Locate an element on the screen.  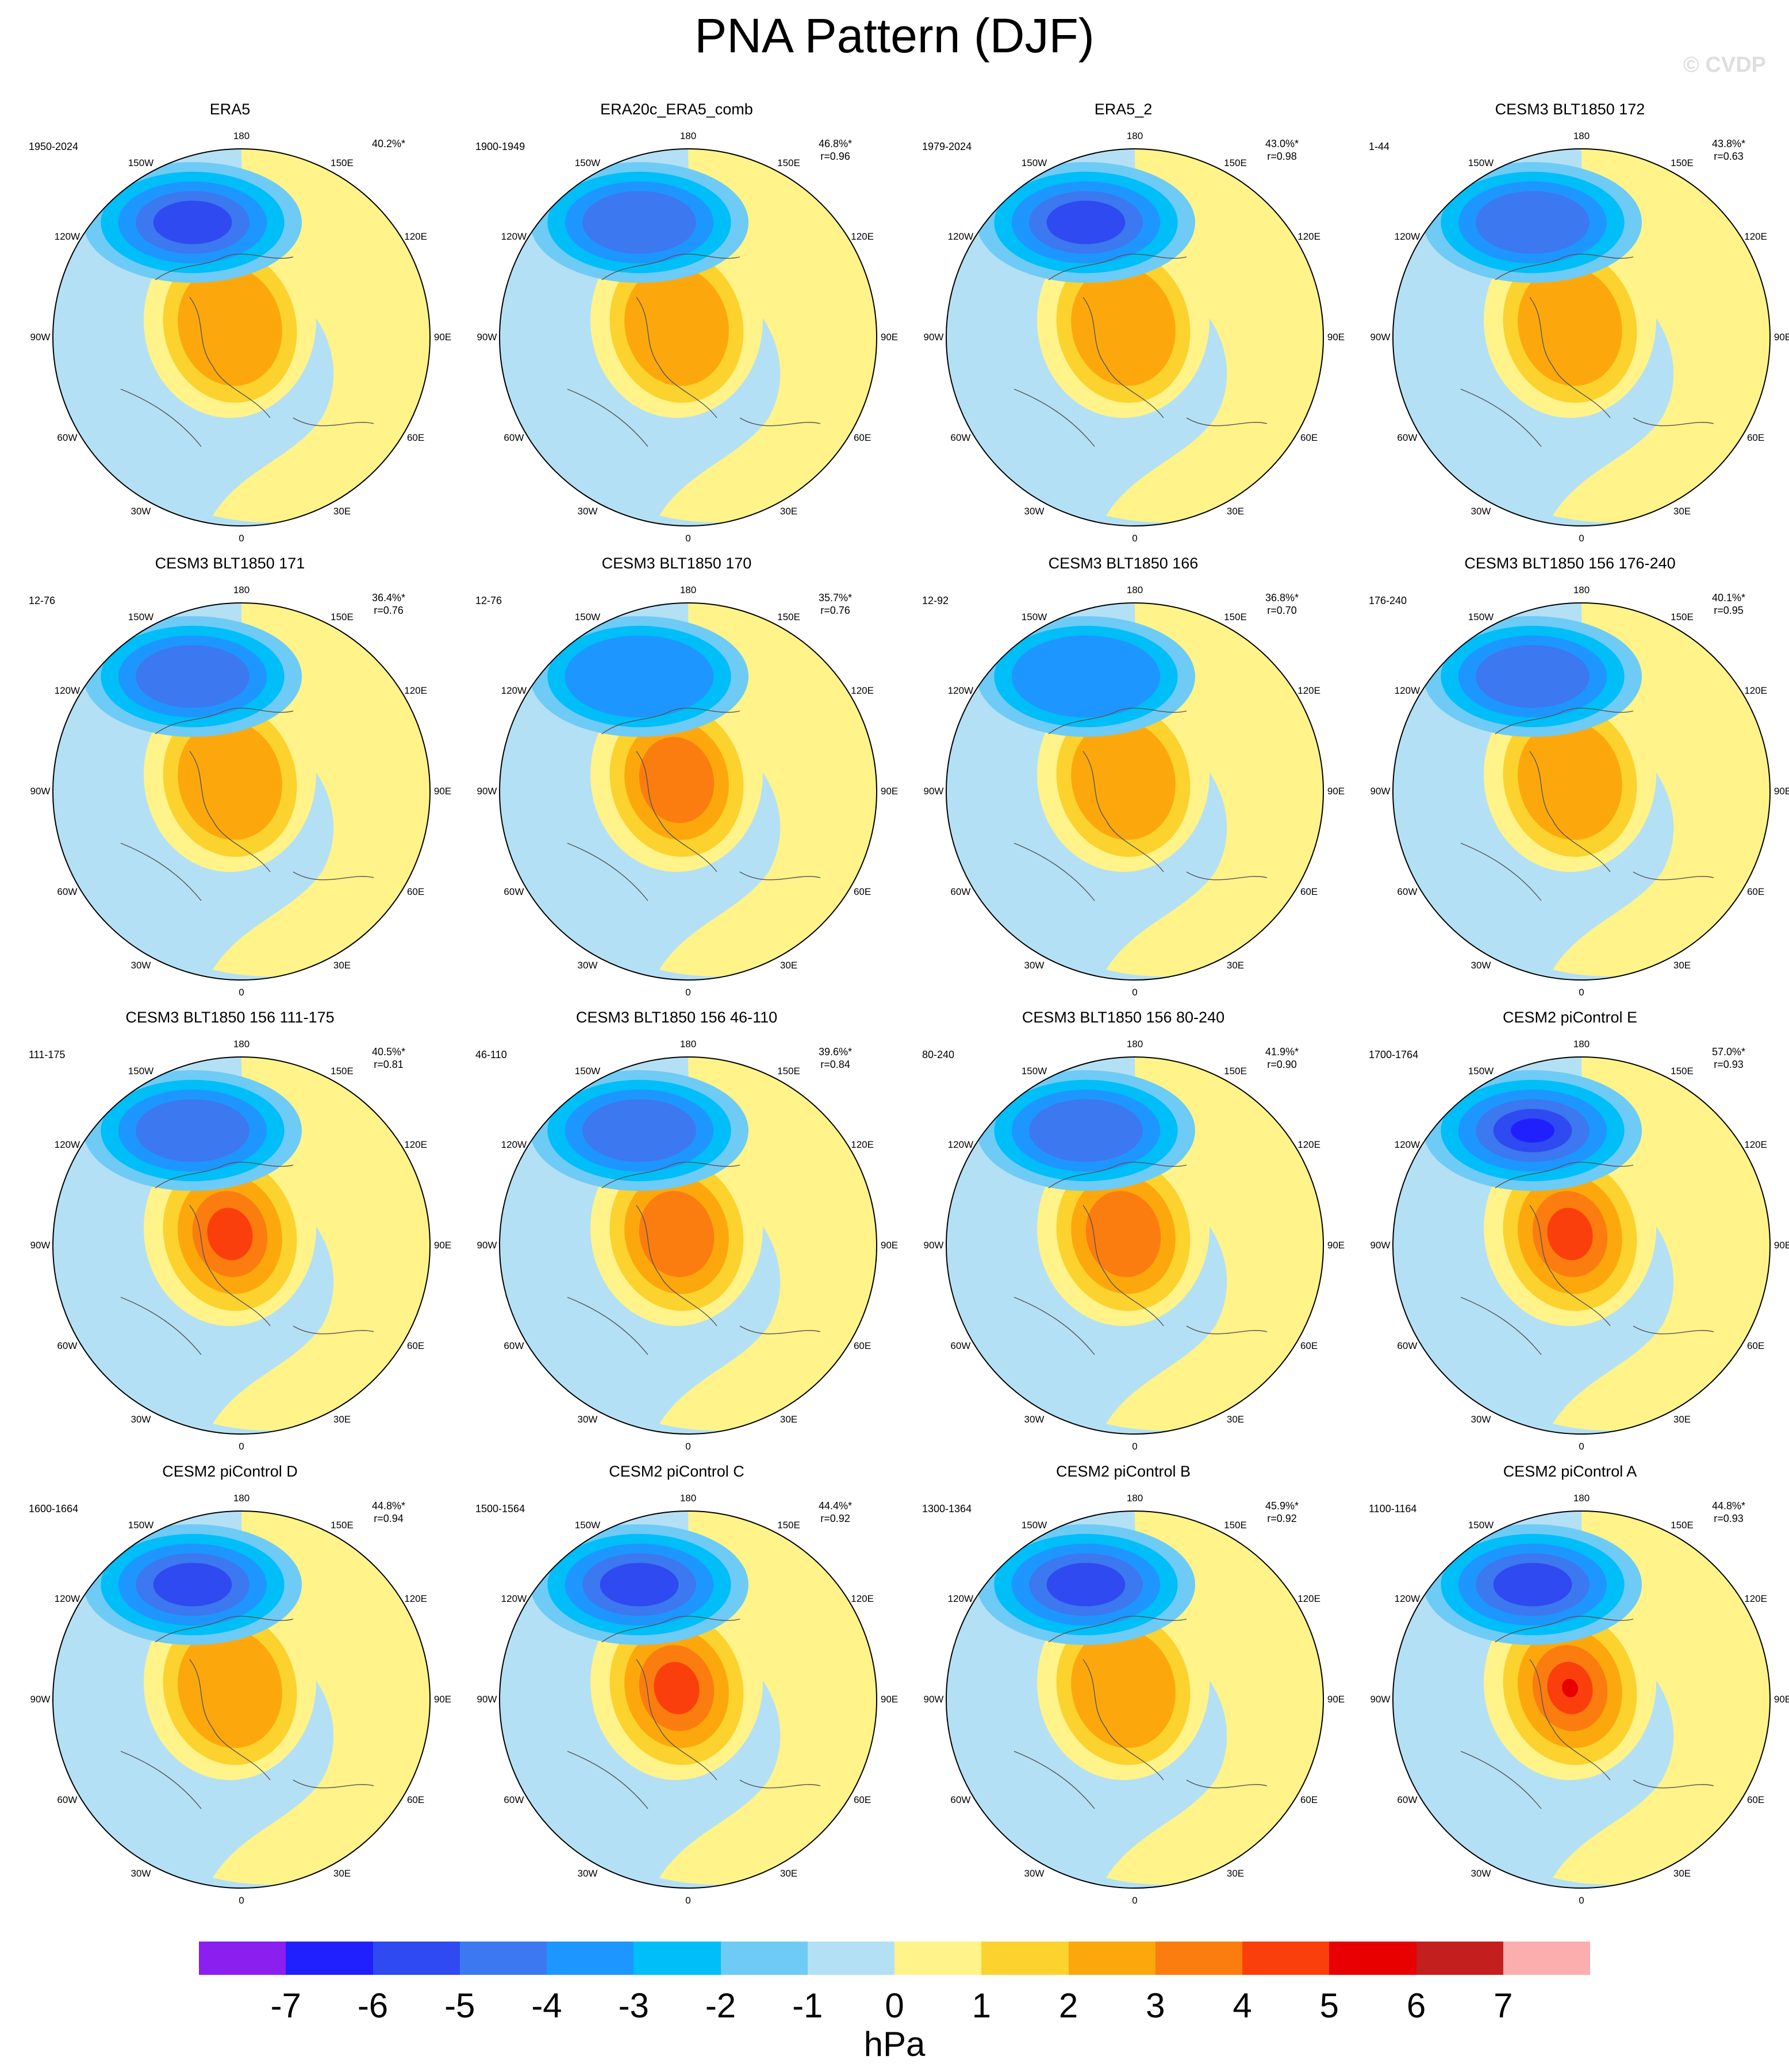
panel-title: CESM2 piControl E is located at coordinates (1570, 1017).